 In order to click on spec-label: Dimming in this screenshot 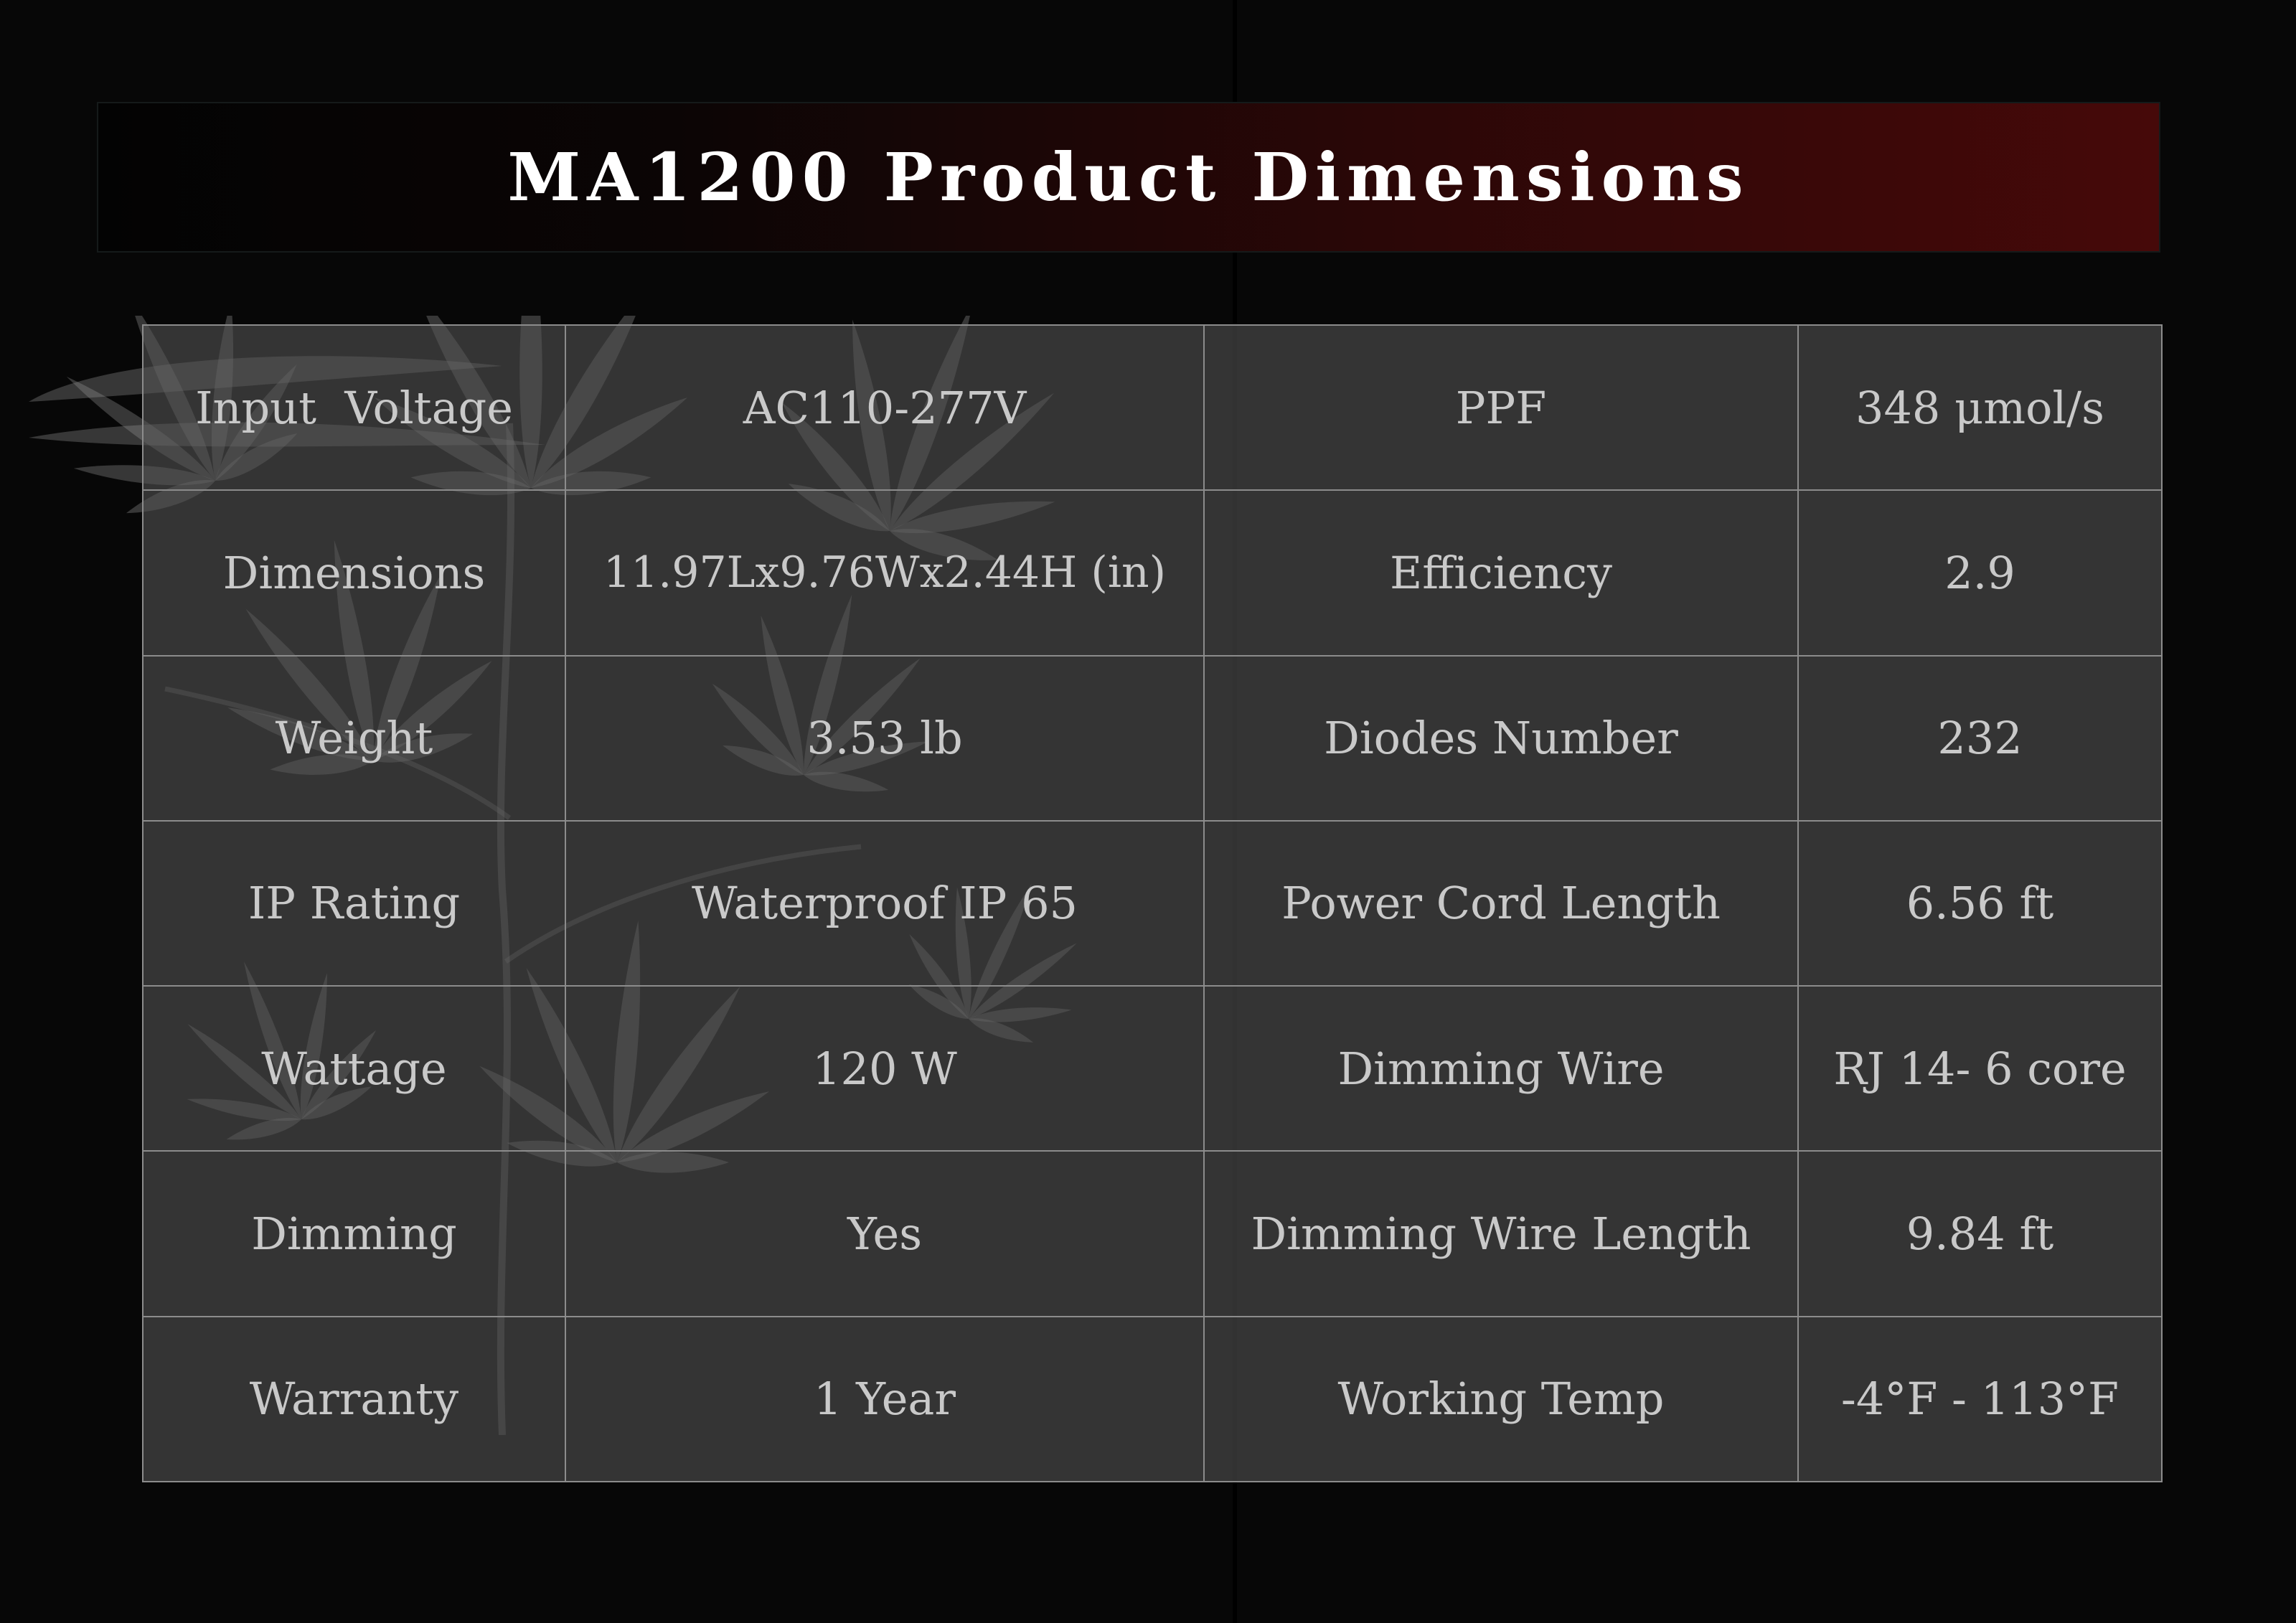, I will do `click(354, 1234)`.